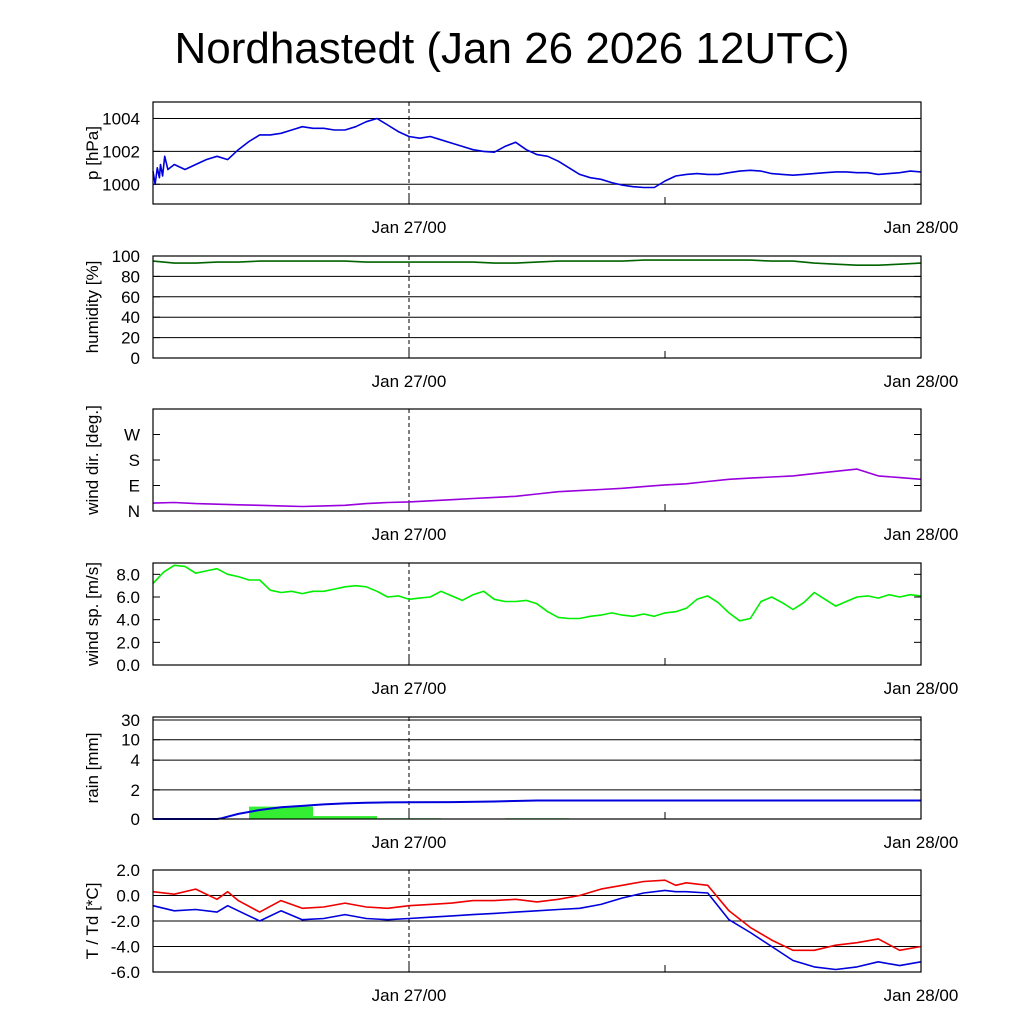 The height and width of the screenshot is (1024, 1024). What do you see at coordinates (92, 307) in the screenshot?
I see `y-axis-label: humidity [%]` at bounding box center [92, 307].